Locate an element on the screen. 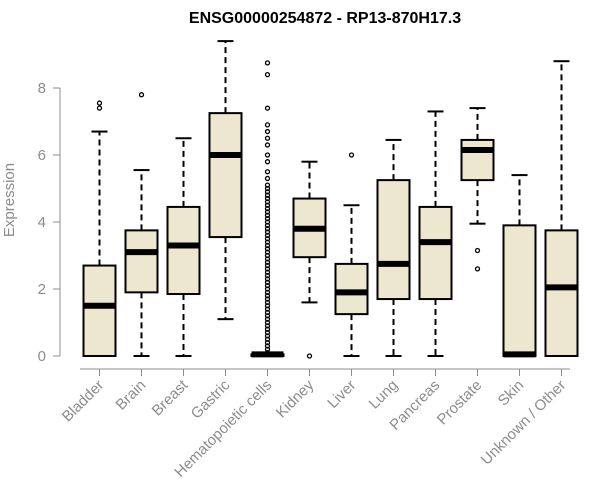 The image size is (600, 500). box-skin is located at coordinates (519, 266).